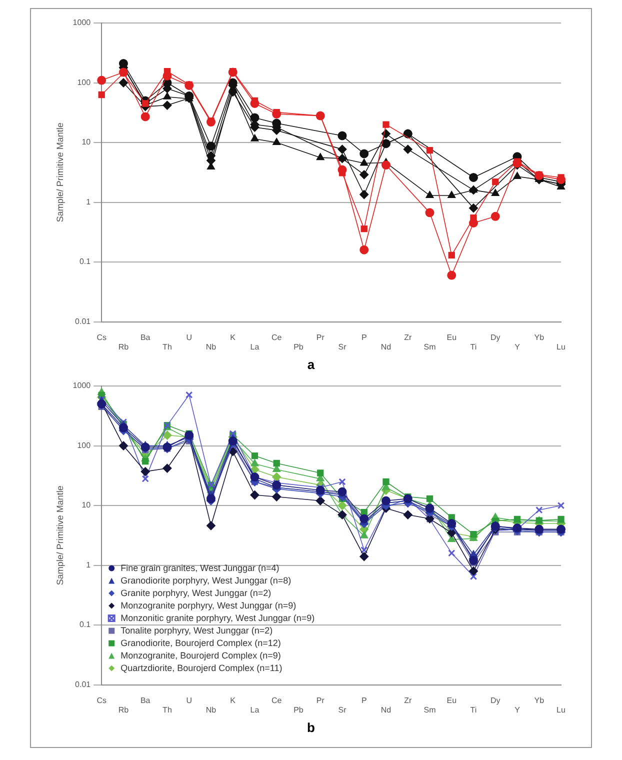 The image size is (622, 760). What do you see at coordinates (311, 728) in the screenshot?
I see `text: b` at bounding box center [311, 728].